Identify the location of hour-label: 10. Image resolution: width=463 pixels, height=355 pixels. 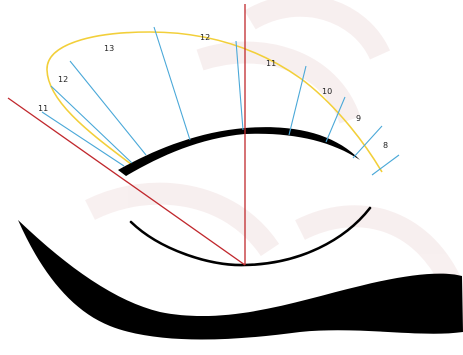
(327, 91).